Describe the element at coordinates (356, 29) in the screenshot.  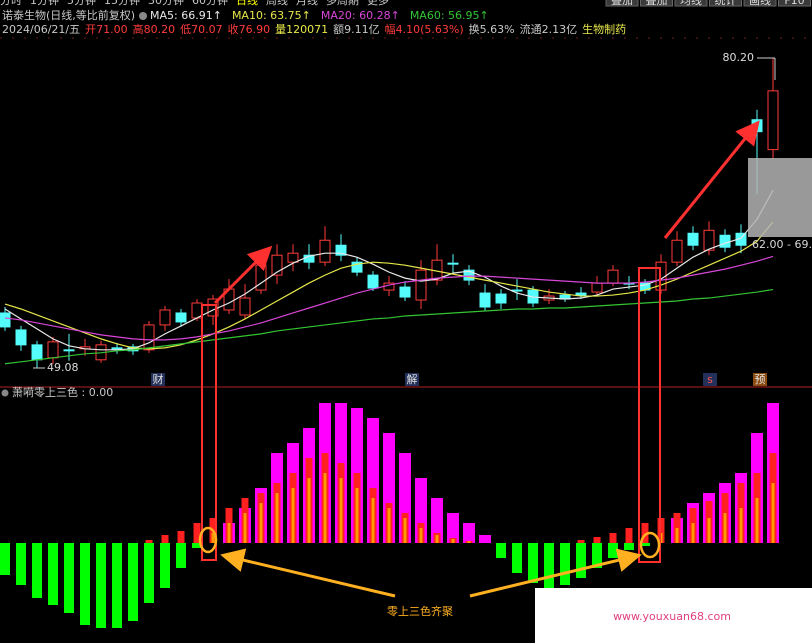
I see `quote-item: 额9.11亿` at that location.